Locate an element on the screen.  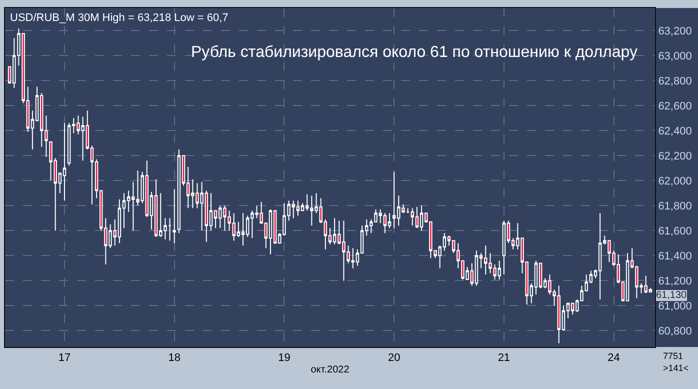
x-axis-title: окт.2022 is located at coordinates (330, 370).